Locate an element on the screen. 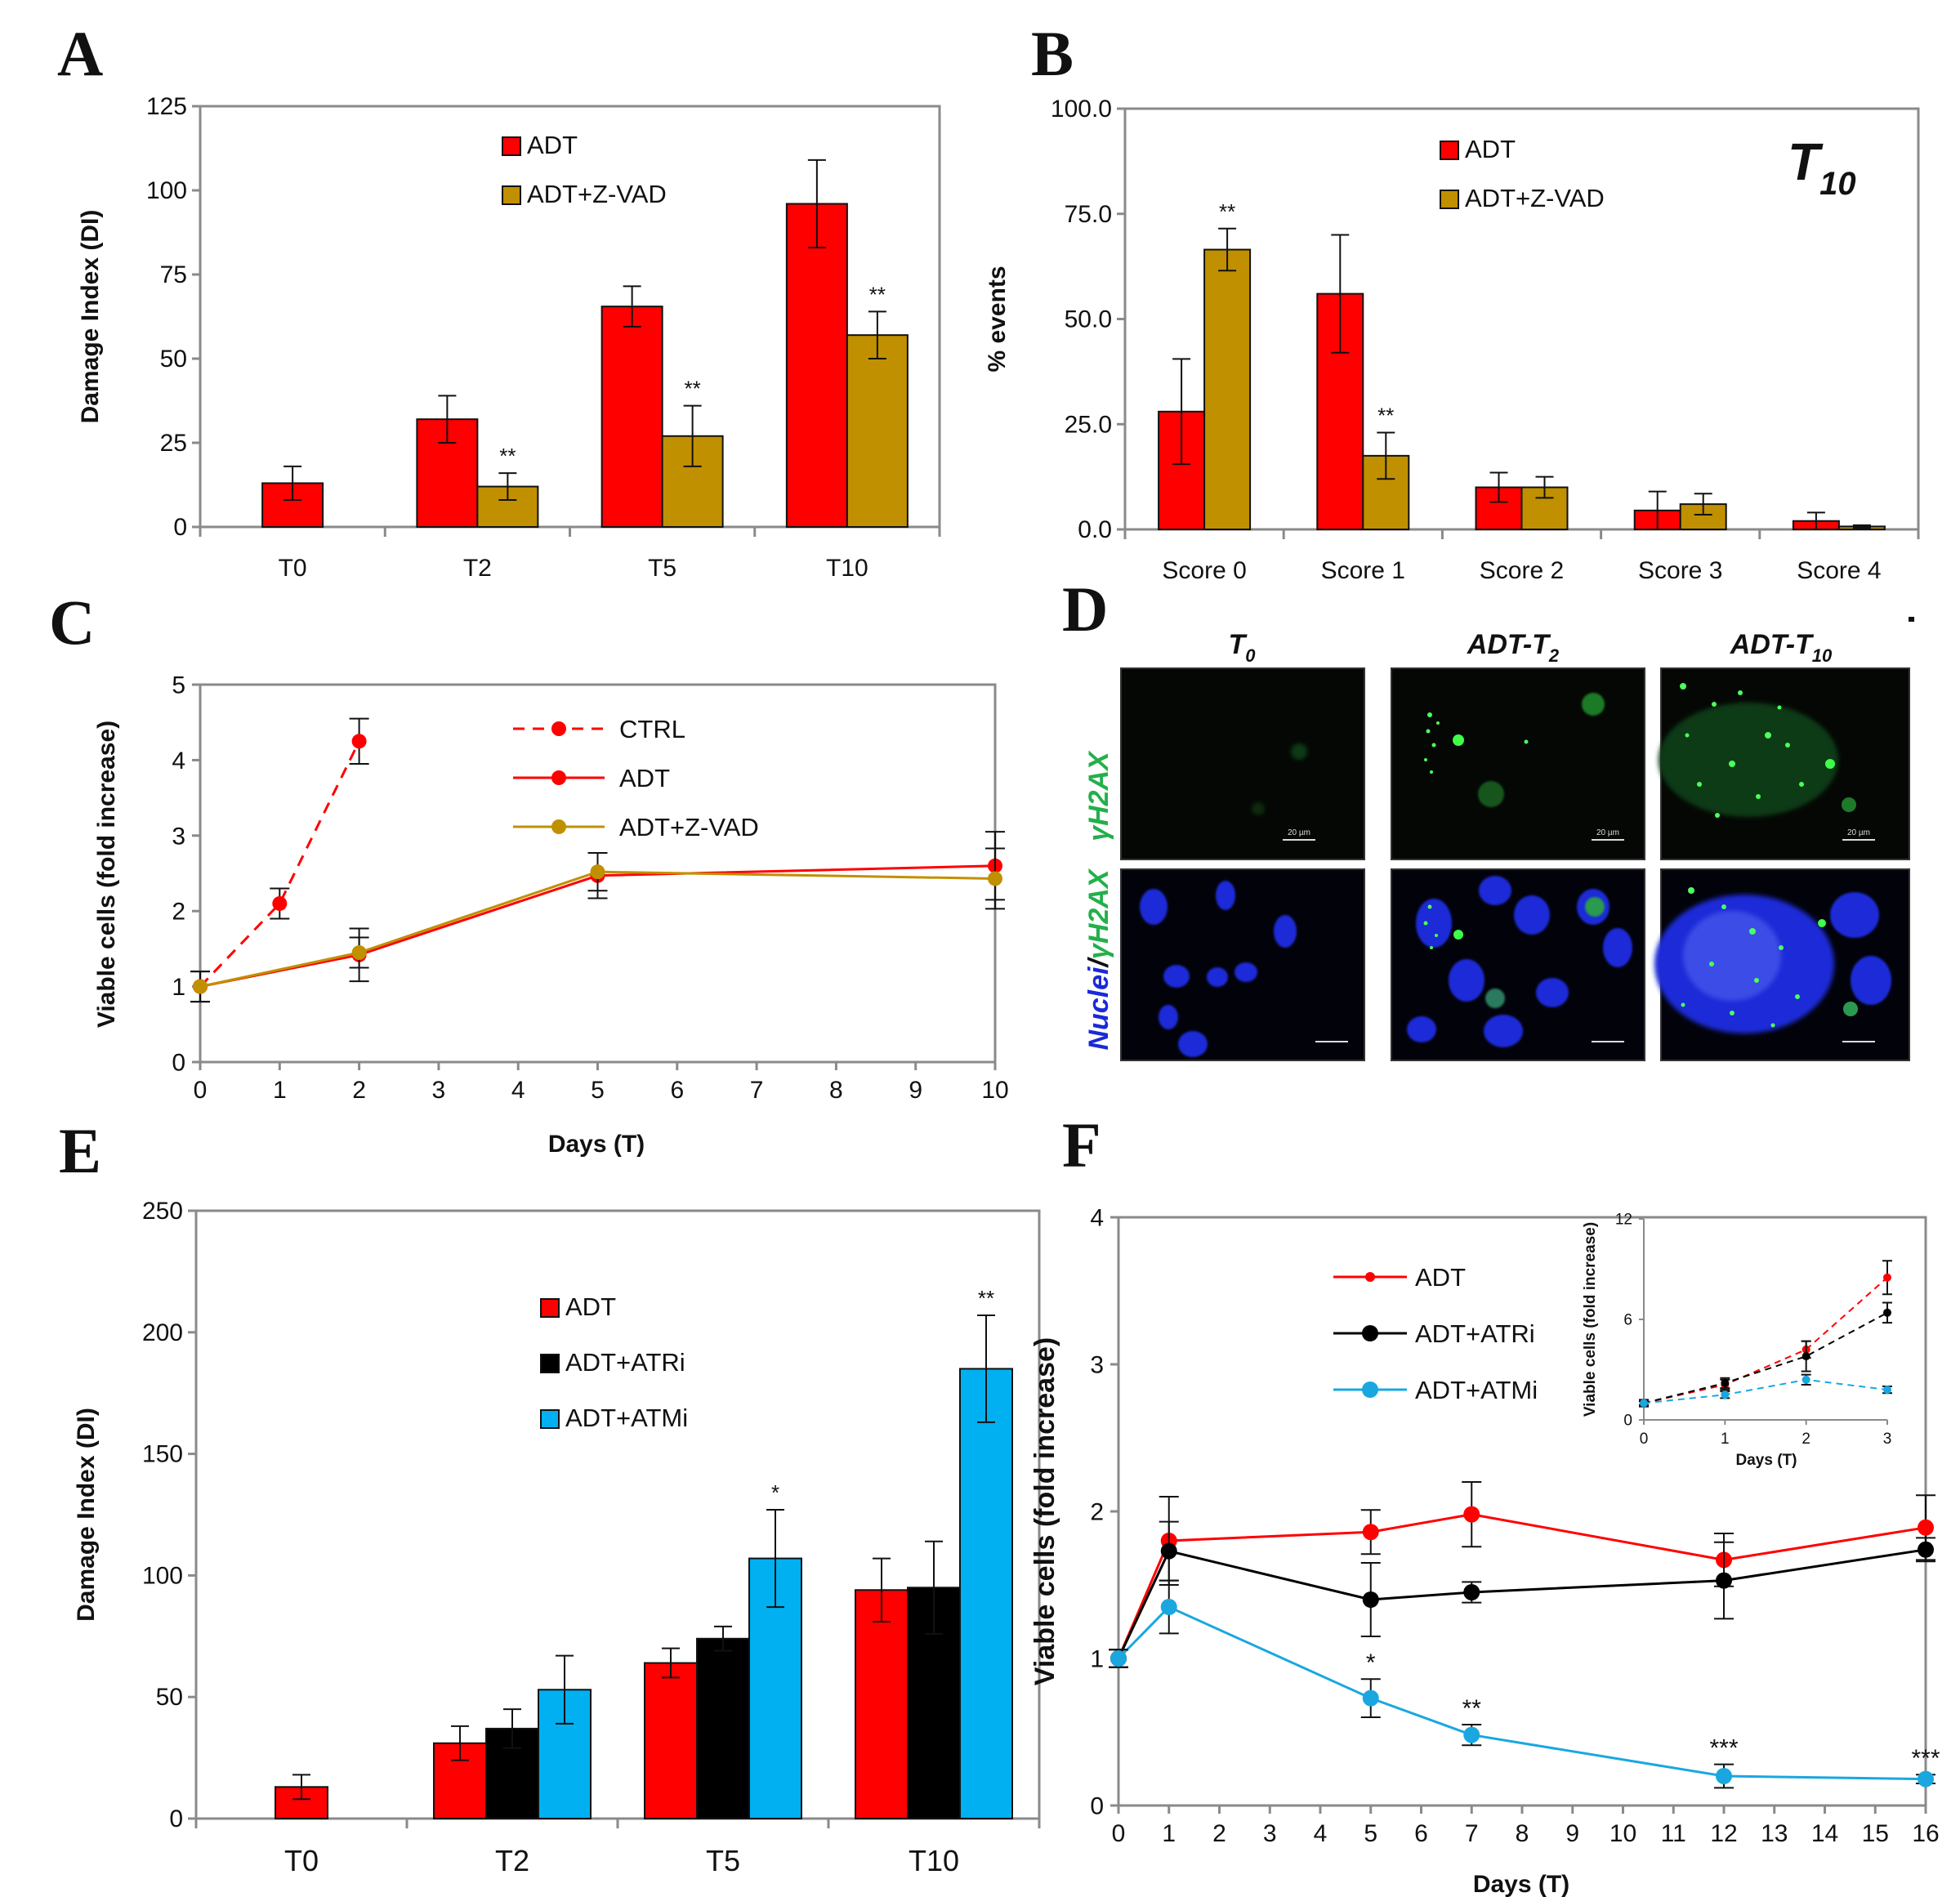 The width and height of the screenshot is (1960, 1897). x-tick-label: 4 is located at coordinates (1321, 1833).